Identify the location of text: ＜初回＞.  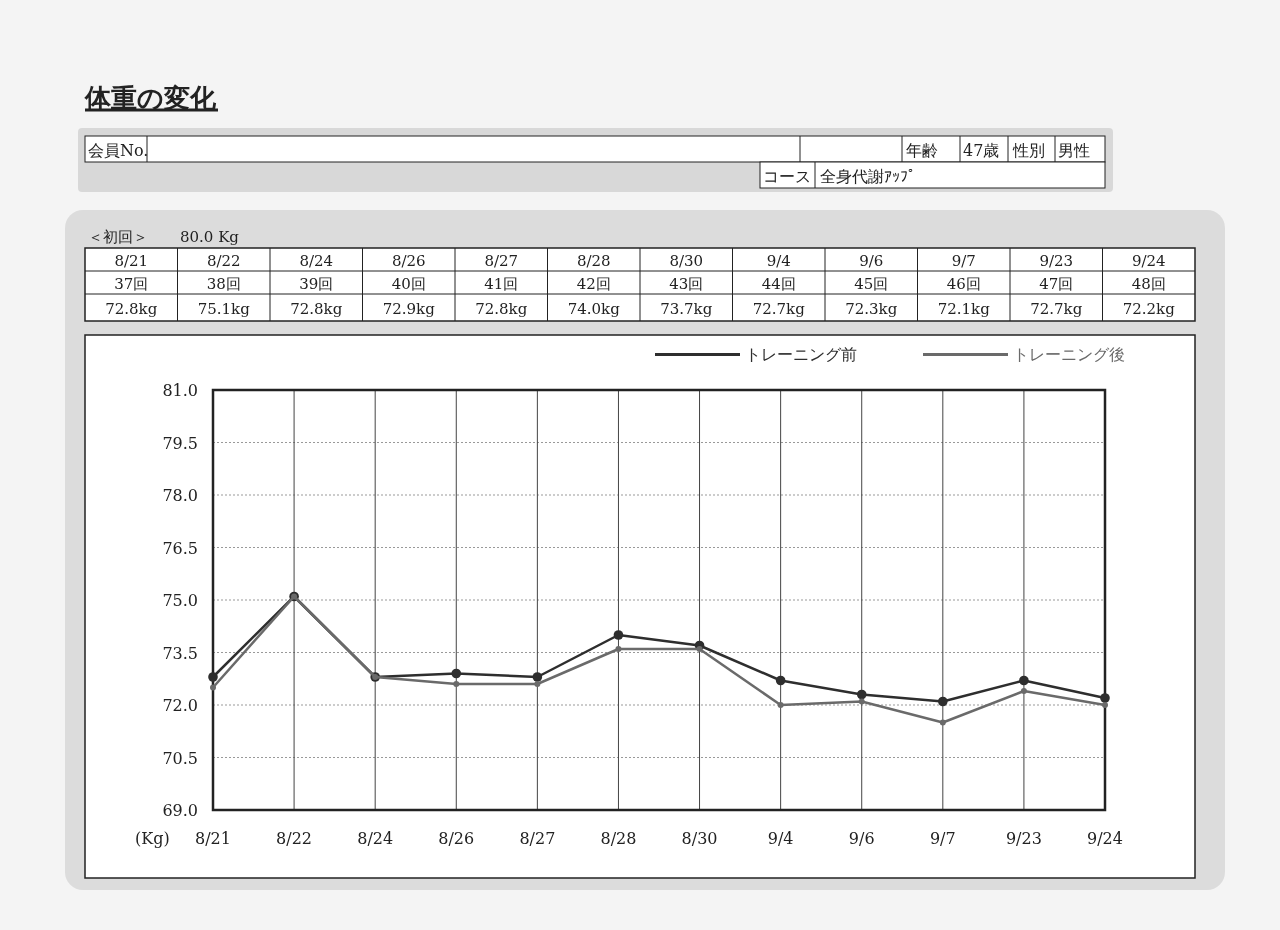
(118, 237).